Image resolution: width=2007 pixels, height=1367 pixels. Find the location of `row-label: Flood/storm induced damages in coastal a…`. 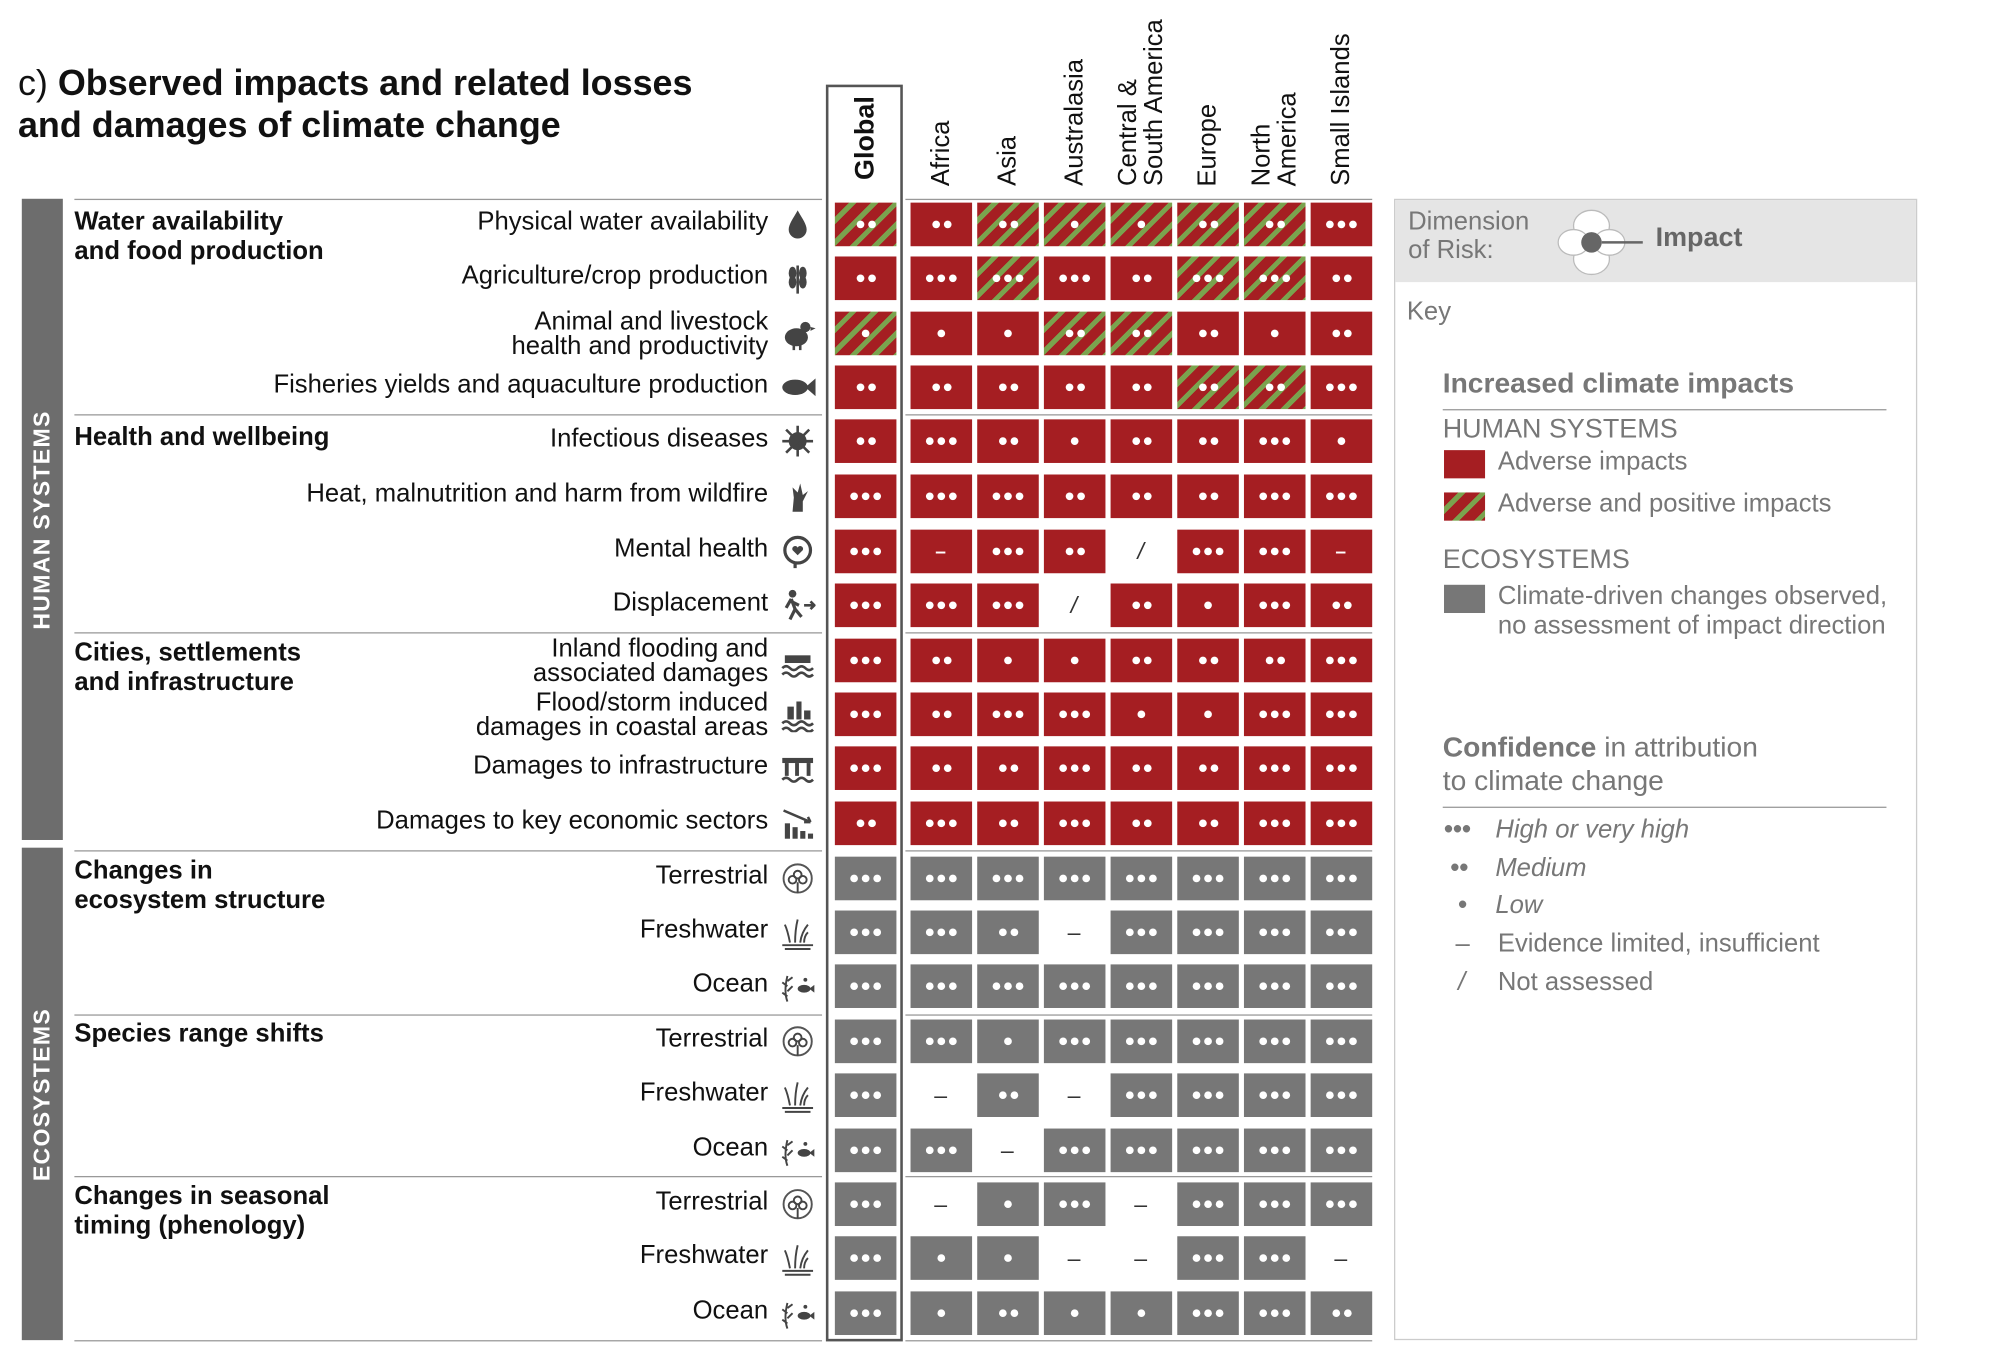

row-label: Flood/storm induced damages in coastal a… is located at coordinates (622, 715).